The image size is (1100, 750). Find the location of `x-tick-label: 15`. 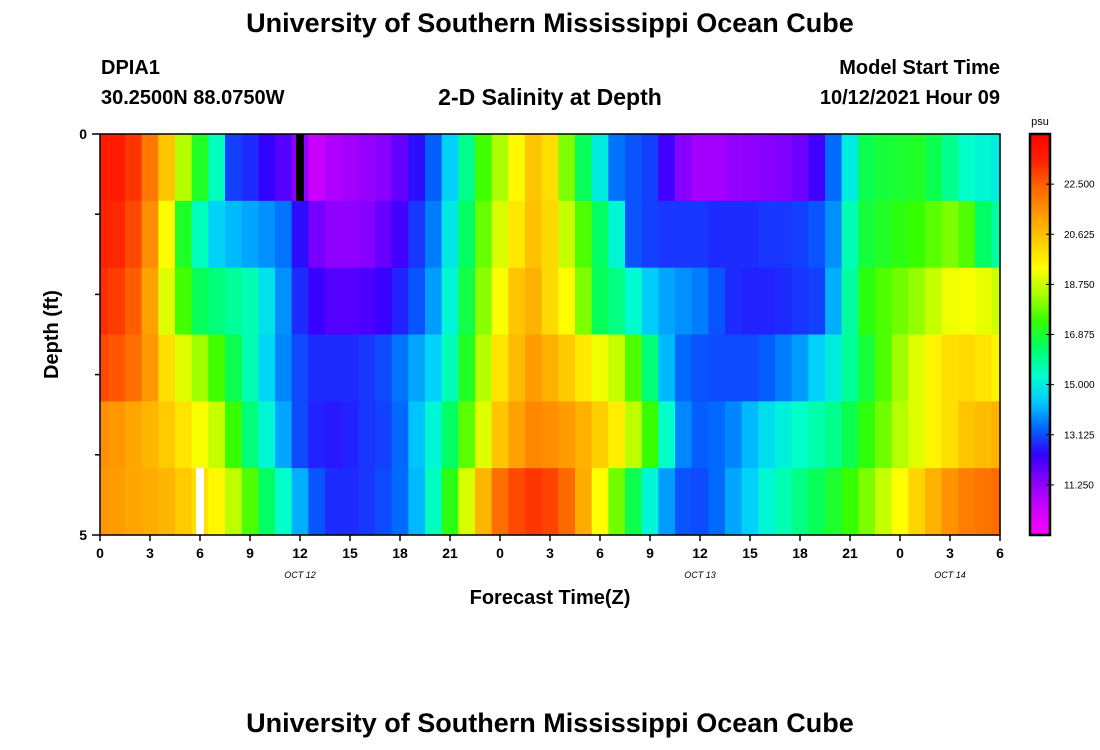

x-tick-label: 15 is located at coordinates (350, 553).